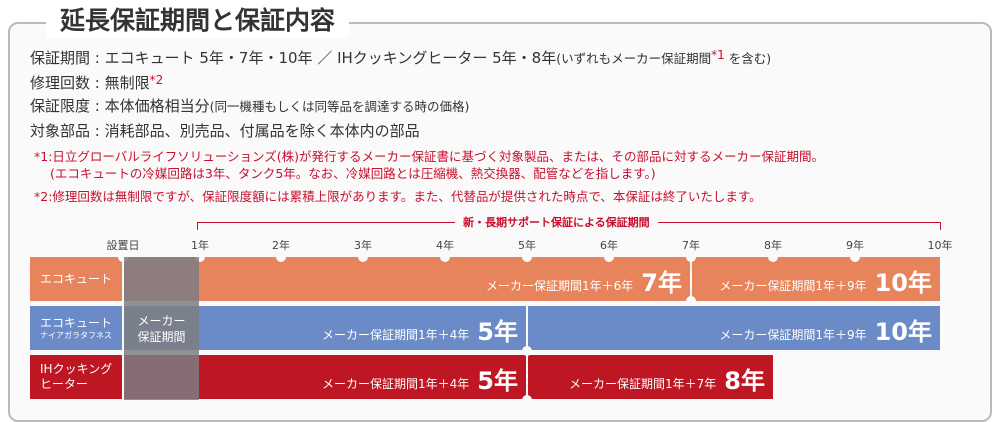 The width and height of the screenshot is (1000, 422). I want to click on tick-label: 3年, so click(363, 245).